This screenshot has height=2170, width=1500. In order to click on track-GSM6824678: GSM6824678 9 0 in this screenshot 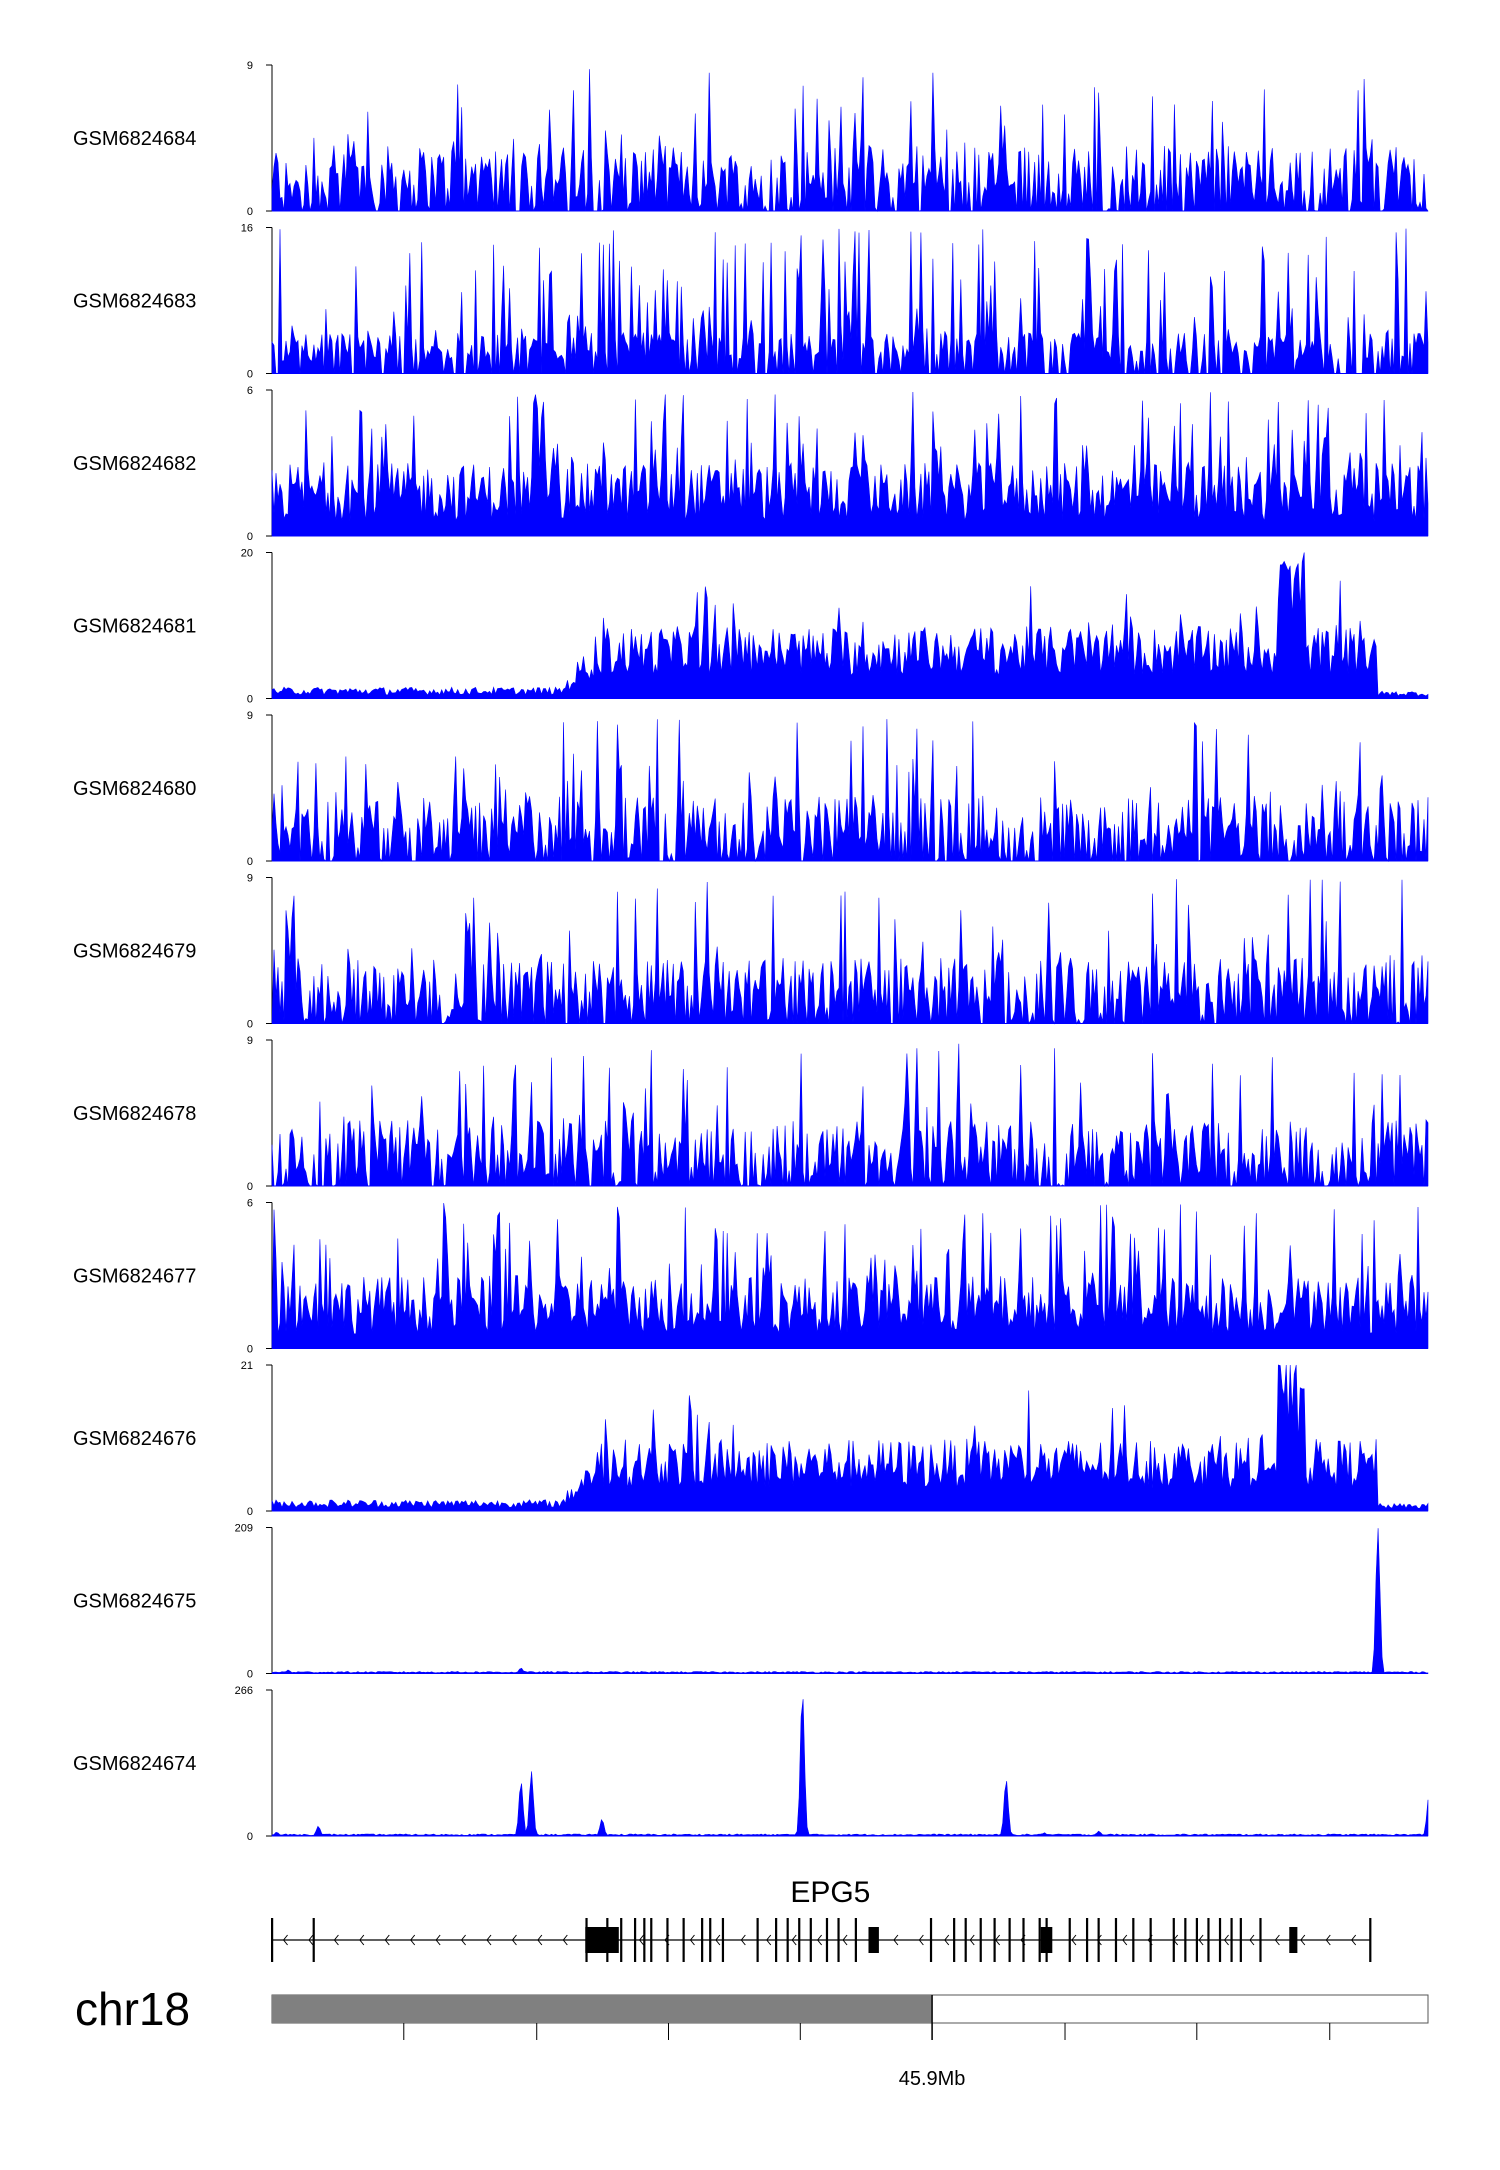, I will do `click(751, 1114)`.